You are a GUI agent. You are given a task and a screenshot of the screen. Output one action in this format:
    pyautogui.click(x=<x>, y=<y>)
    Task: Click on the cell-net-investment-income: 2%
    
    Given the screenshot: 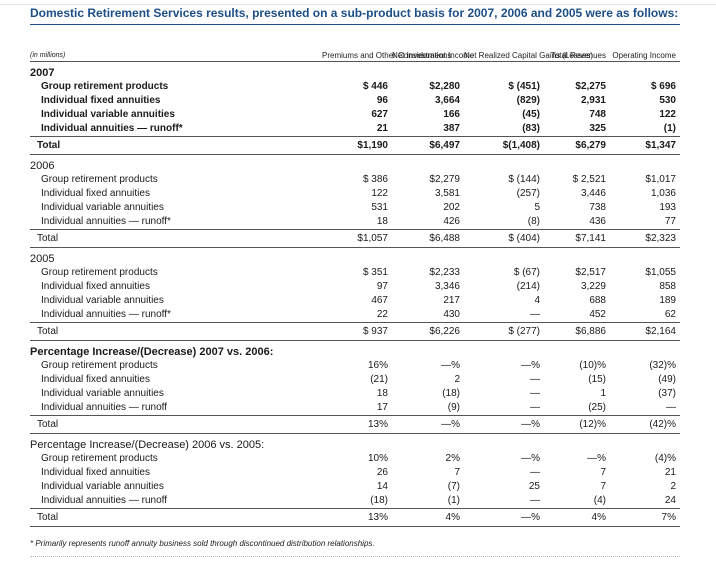 What is the action you would take?
    pyautogui.click(x=452, y=458)
    